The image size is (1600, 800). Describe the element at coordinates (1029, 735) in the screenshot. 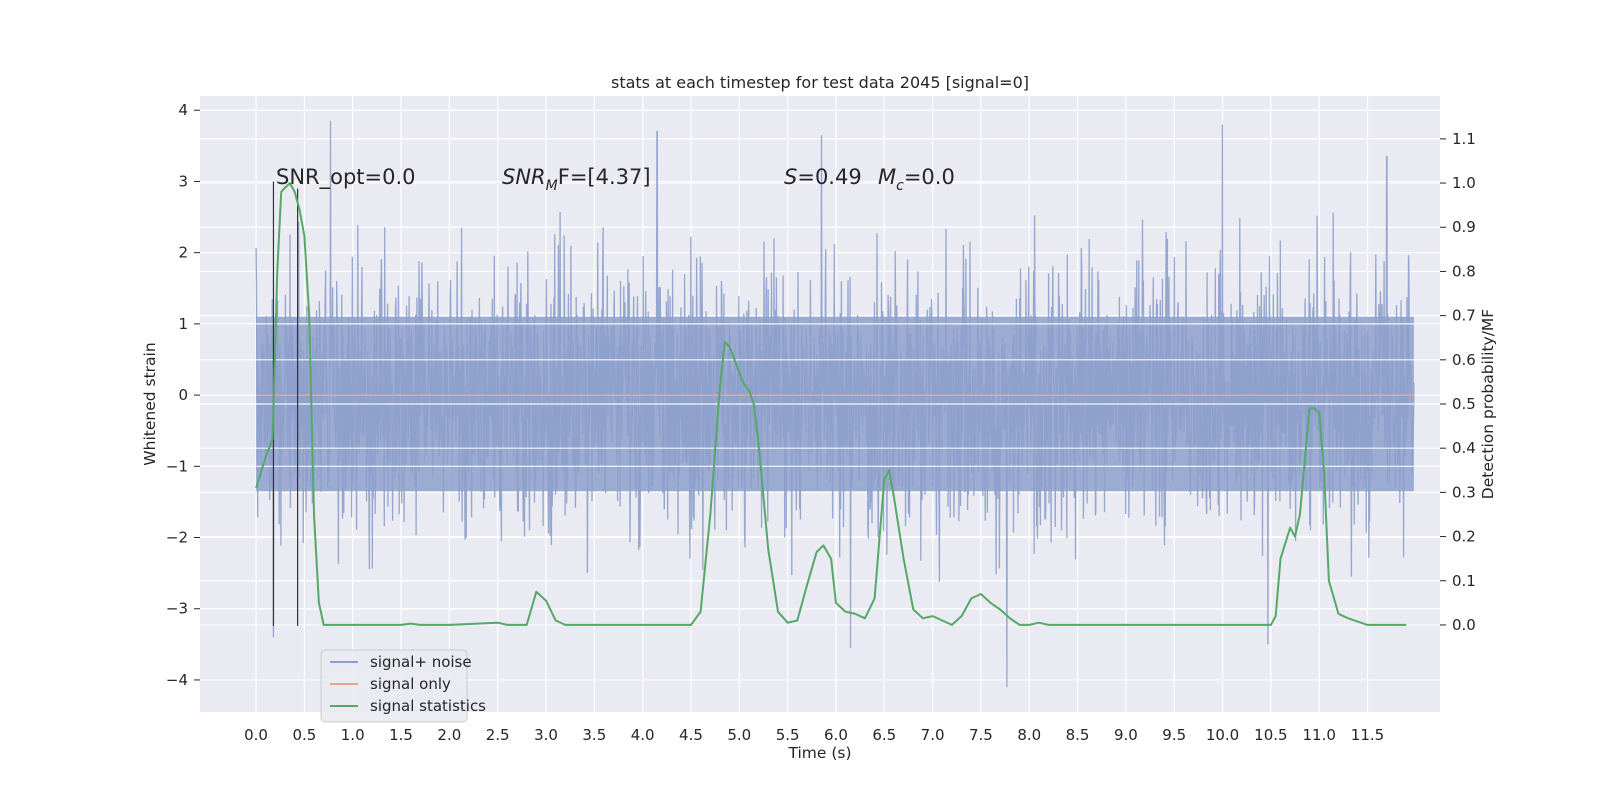

I see `x-tick-label: 8.0` at that location.